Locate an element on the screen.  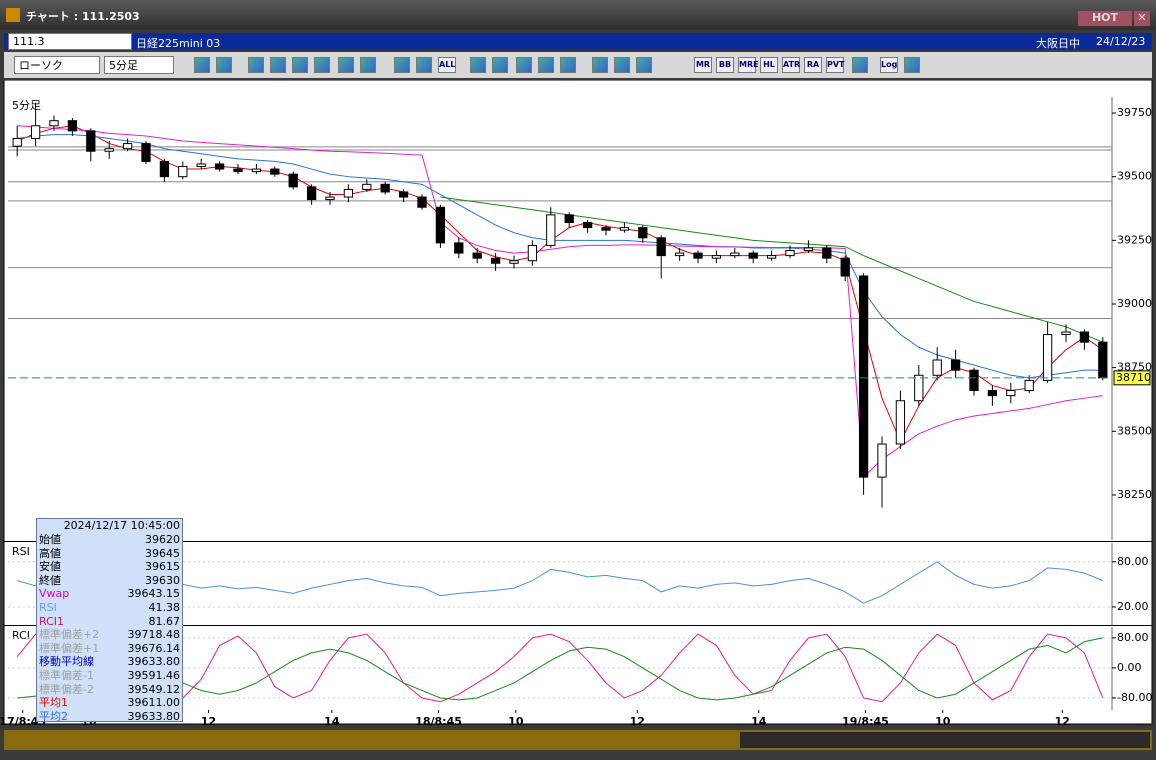
tooltip-value: 39620 is located at coordinates (162, 539).